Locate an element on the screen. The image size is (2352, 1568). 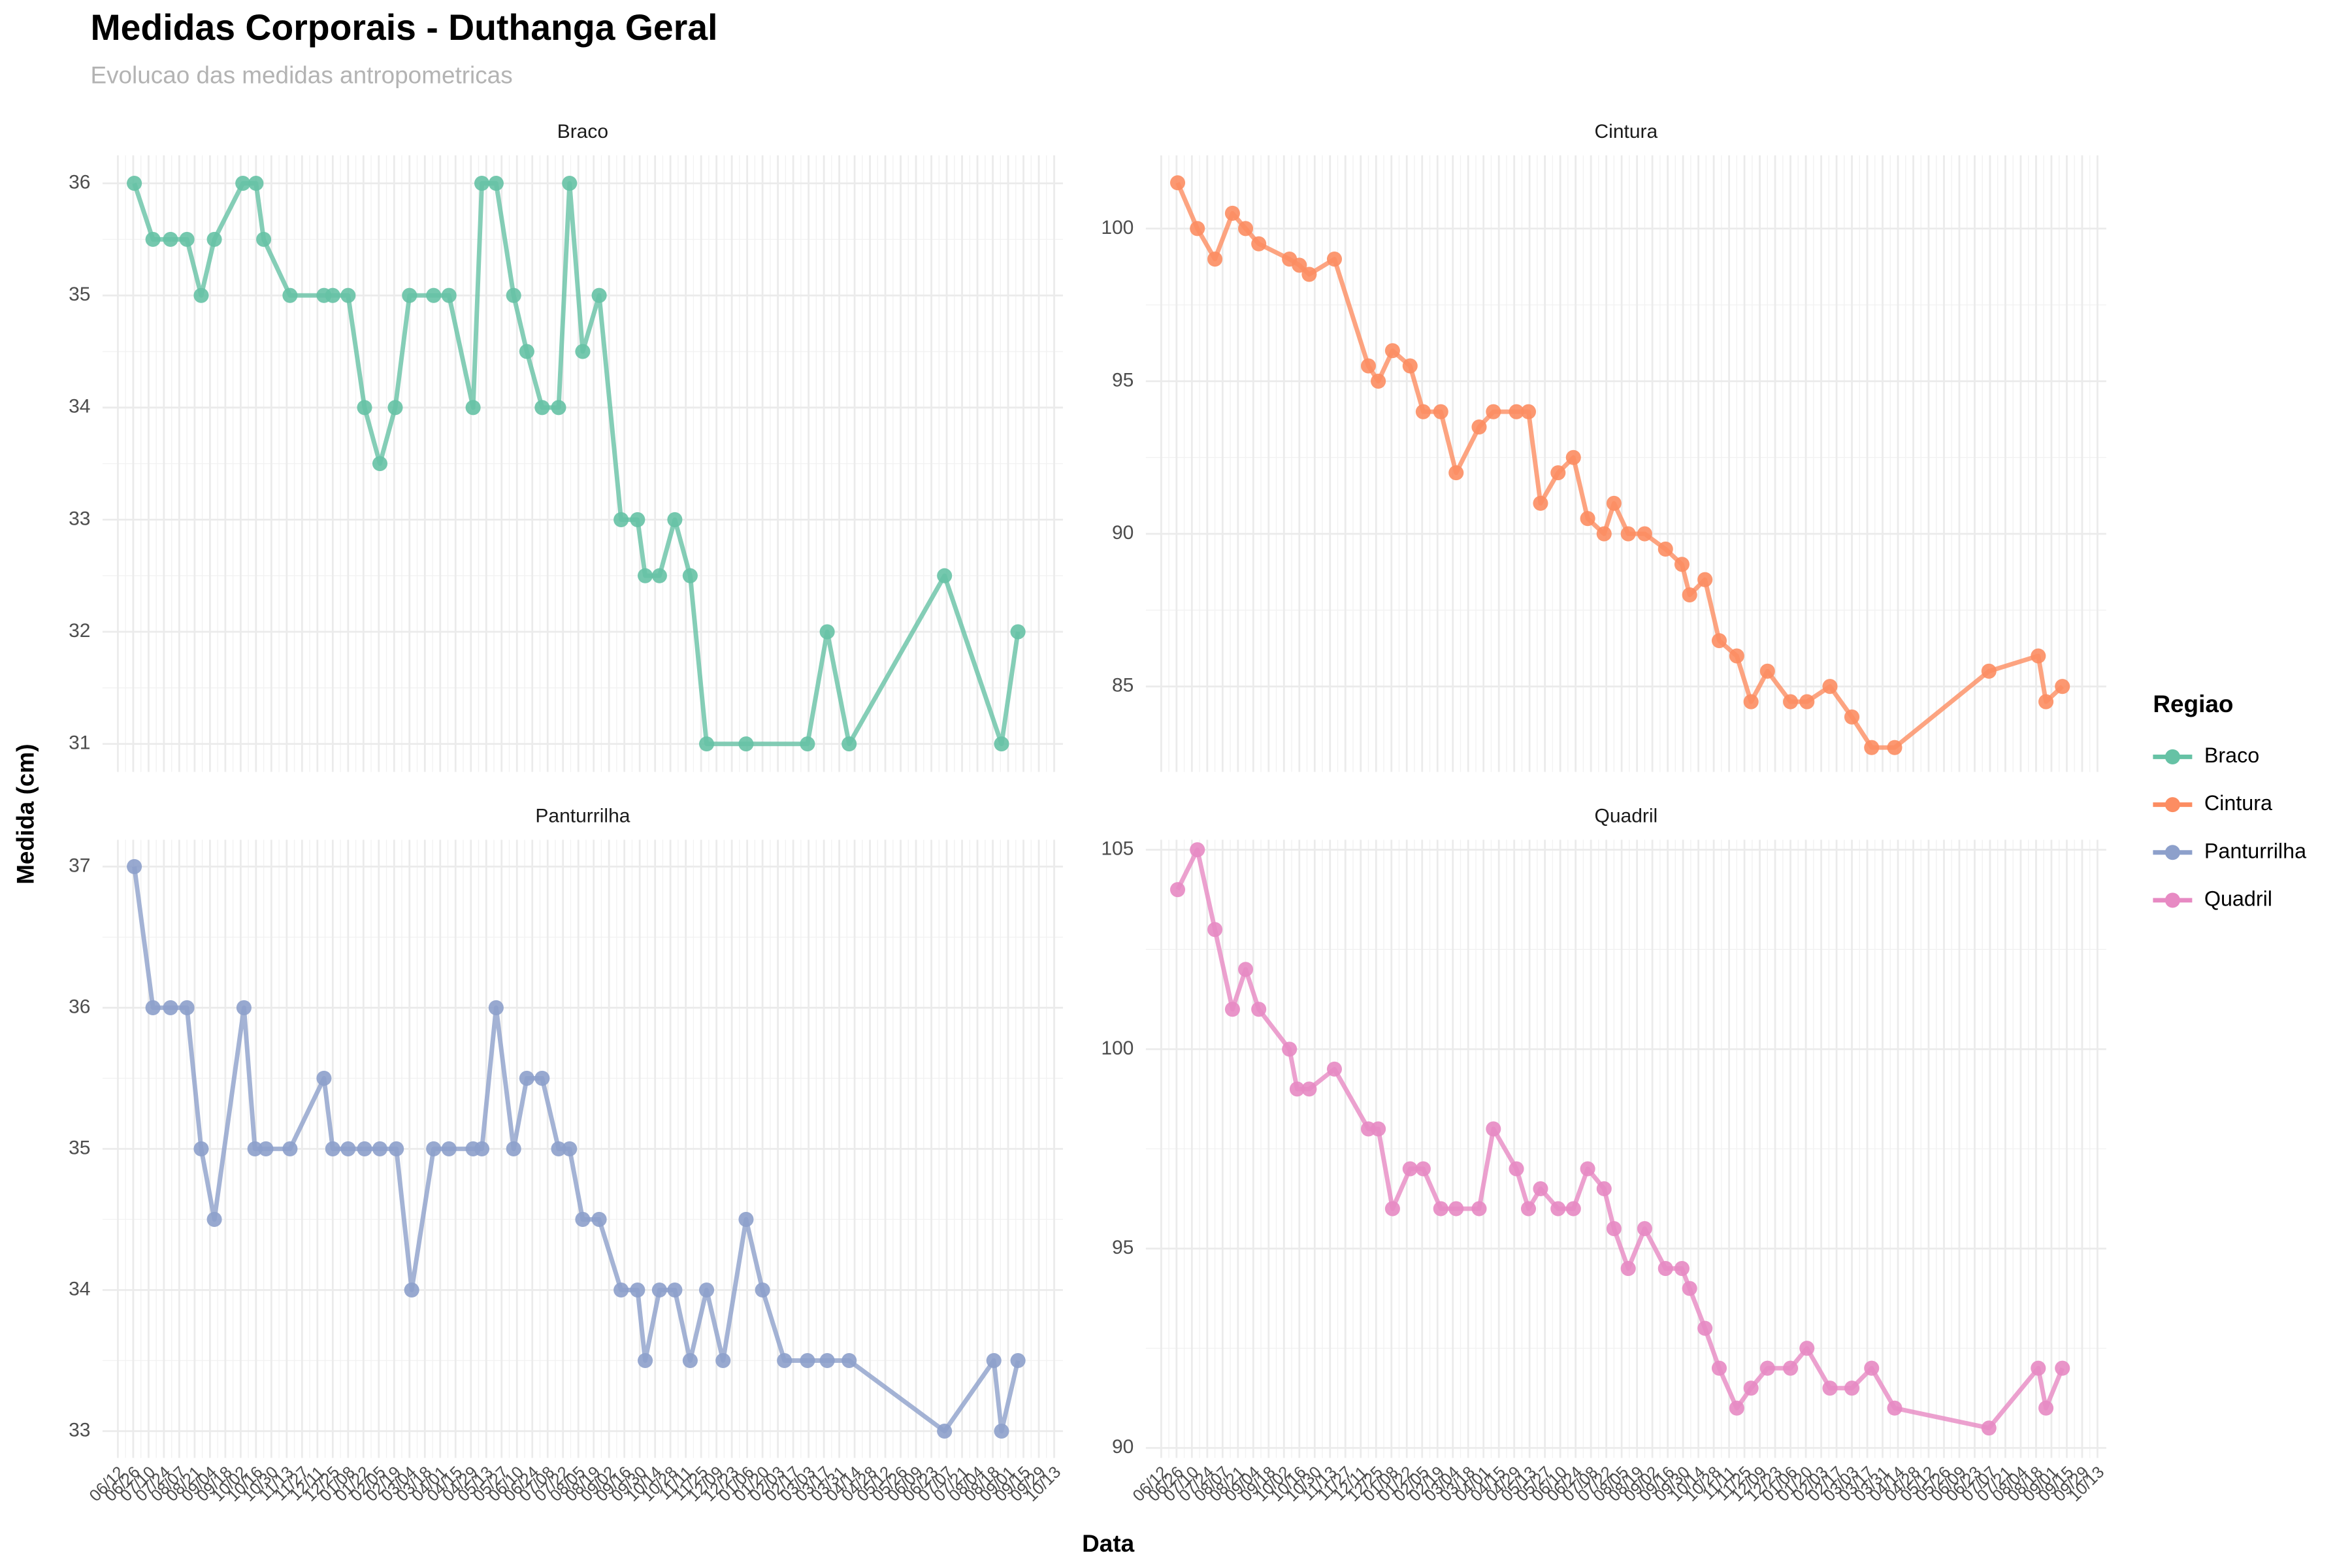
chart-title: Medidas Corporais - Duthanga Geral is located at coordinates (403, 27).